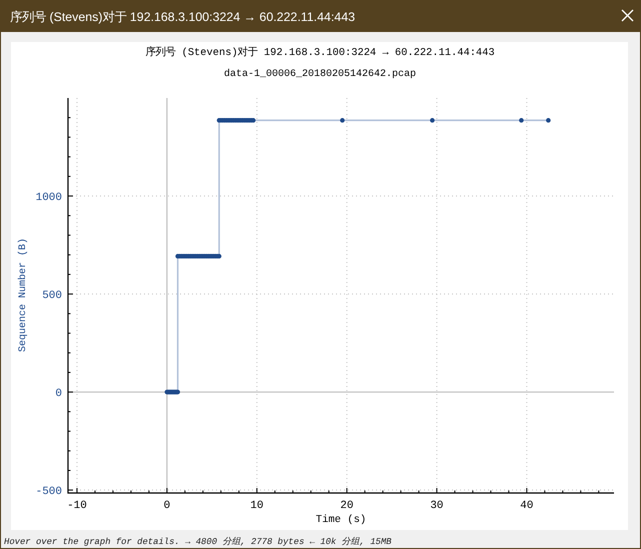 This screenshot has width=641, height=549. I want to click on title: 序列号 (Stevens)对于 192.168.3.100:3224 → 60.222.11.44:443, so click(320, 53).